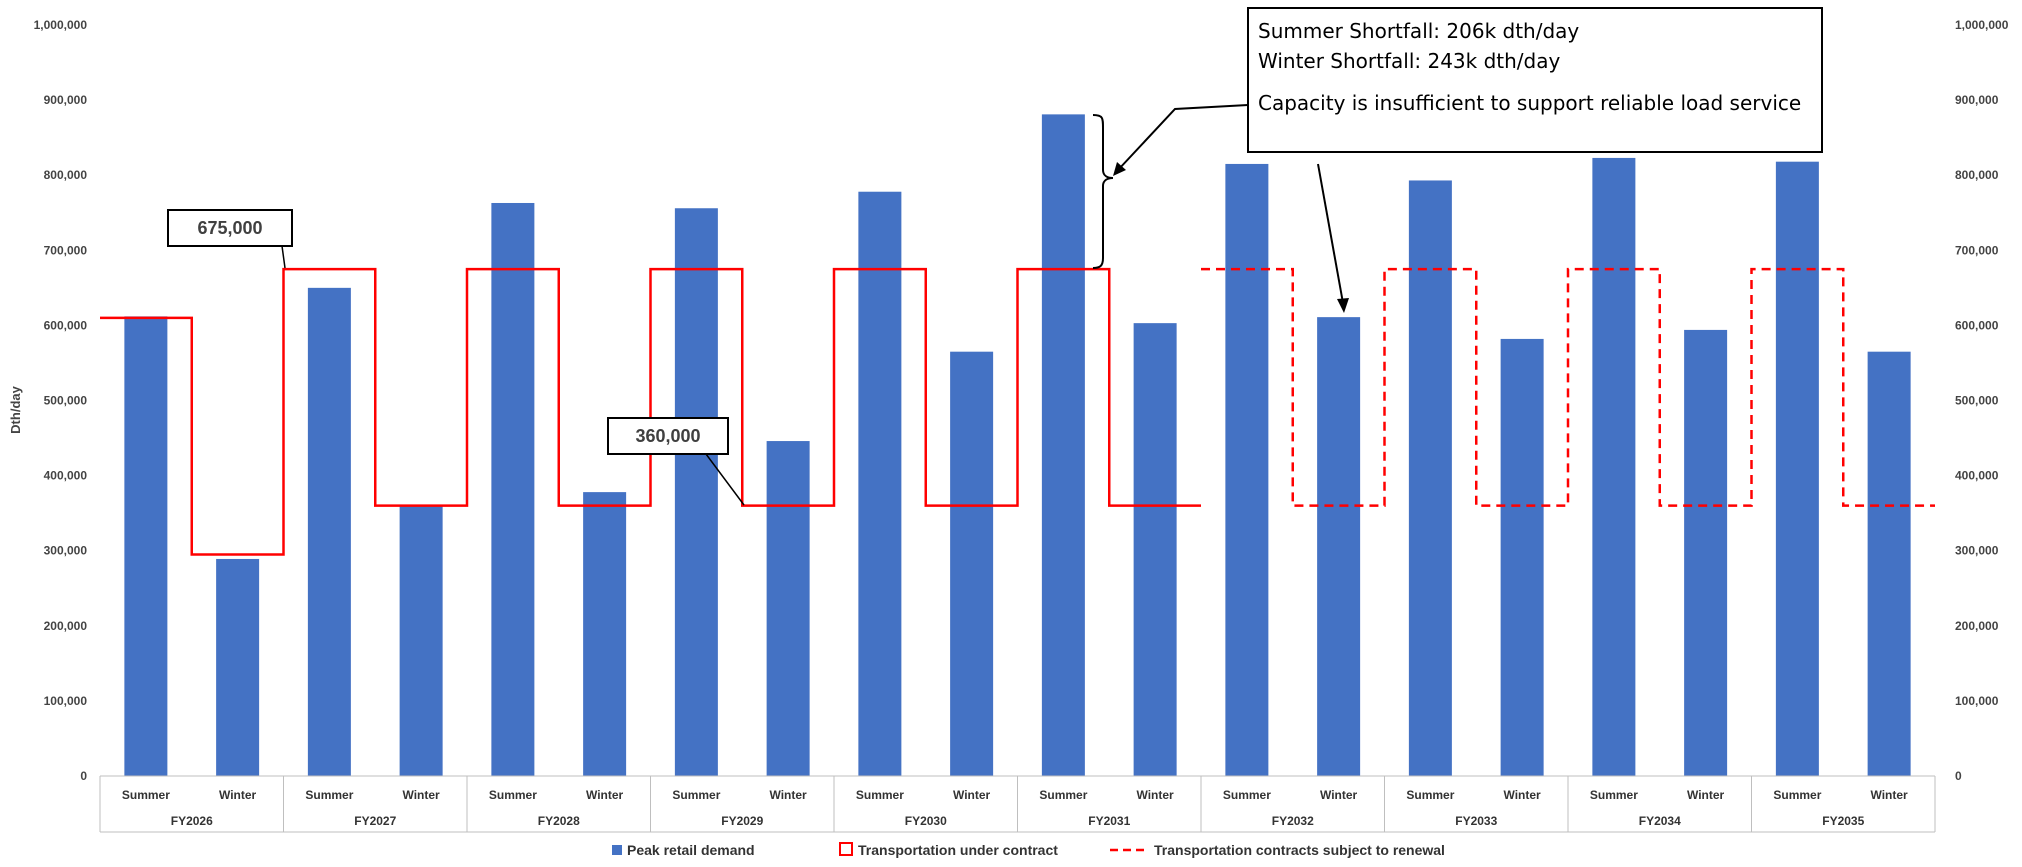 This screenshot has height=867, width=2022. I want to click on renewal-step-line, so click(1568, 387).